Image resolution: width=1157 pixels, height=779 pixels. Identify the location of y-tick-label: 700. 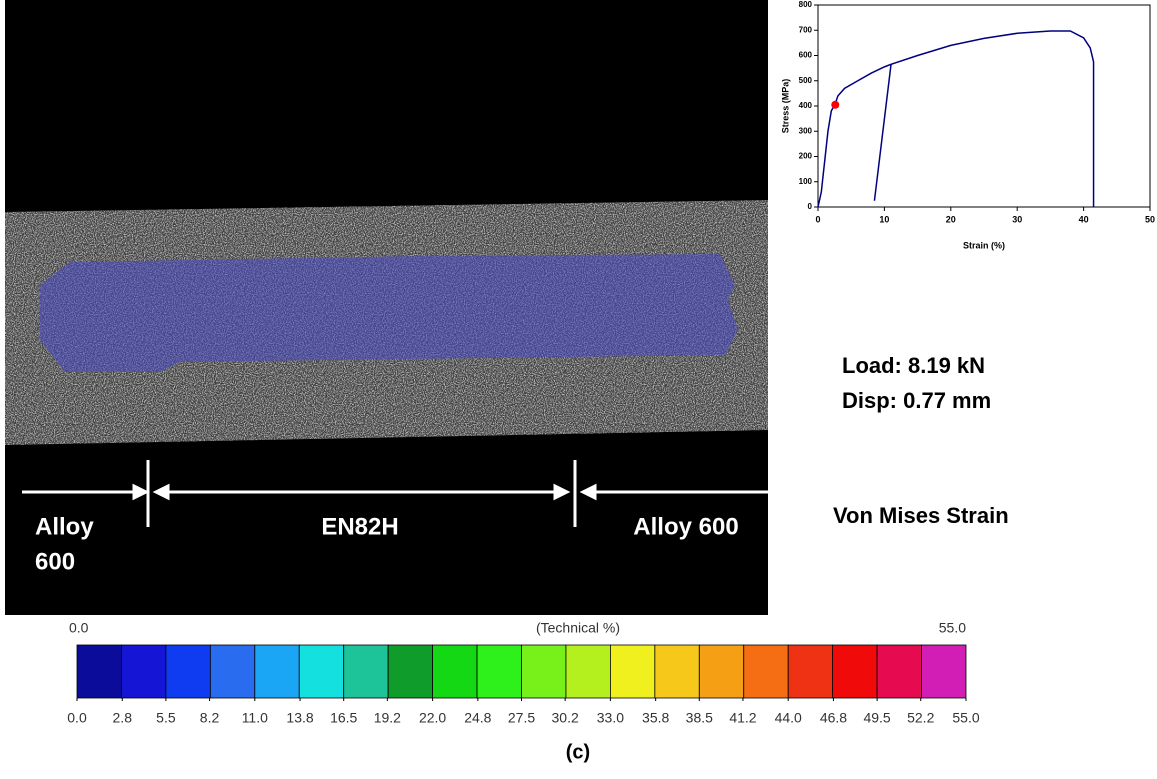
(806, 29).